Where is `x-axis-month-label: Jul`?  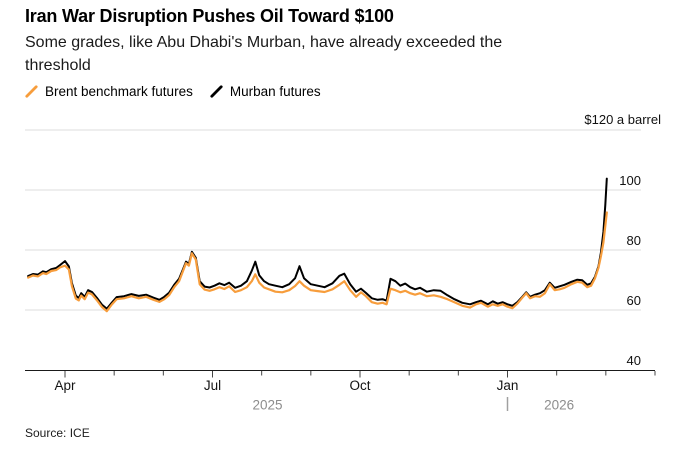
x-axis-month-label: Jul is located at coordinates (212, 385).